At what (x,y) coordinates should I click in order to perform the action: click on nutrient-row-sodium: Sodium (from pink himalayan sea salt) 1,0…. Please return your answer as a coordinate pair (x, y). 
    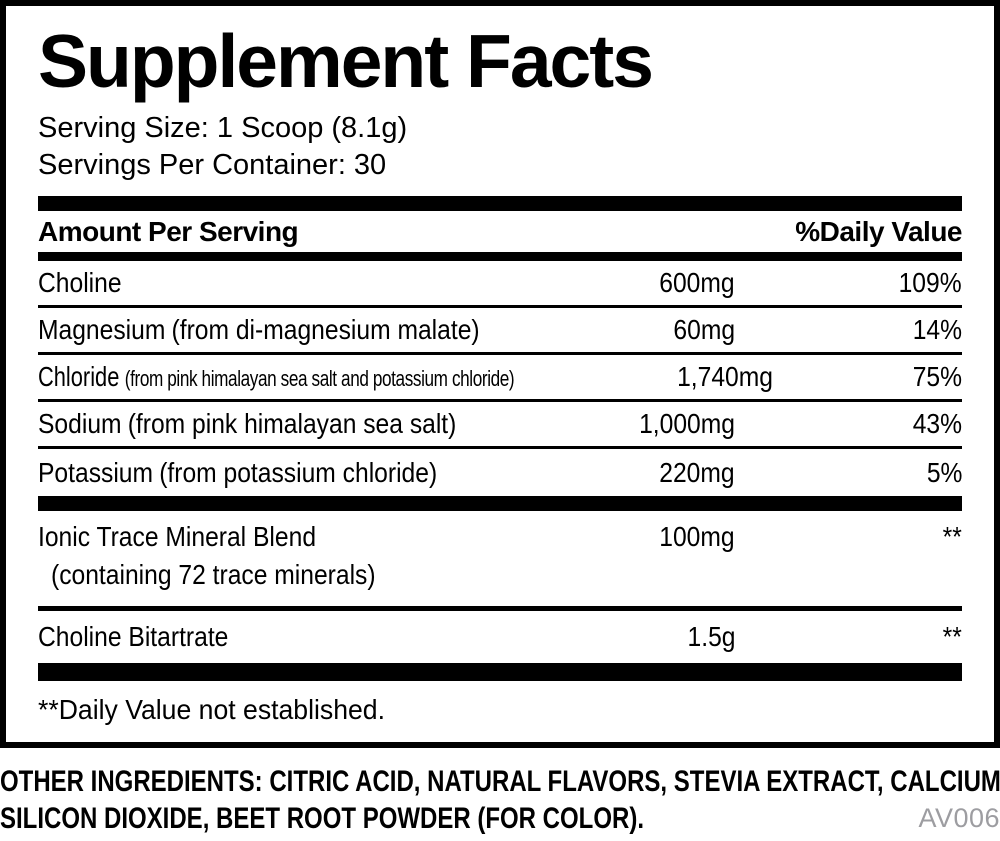
    Looking at the image, I should click on (500, 425).